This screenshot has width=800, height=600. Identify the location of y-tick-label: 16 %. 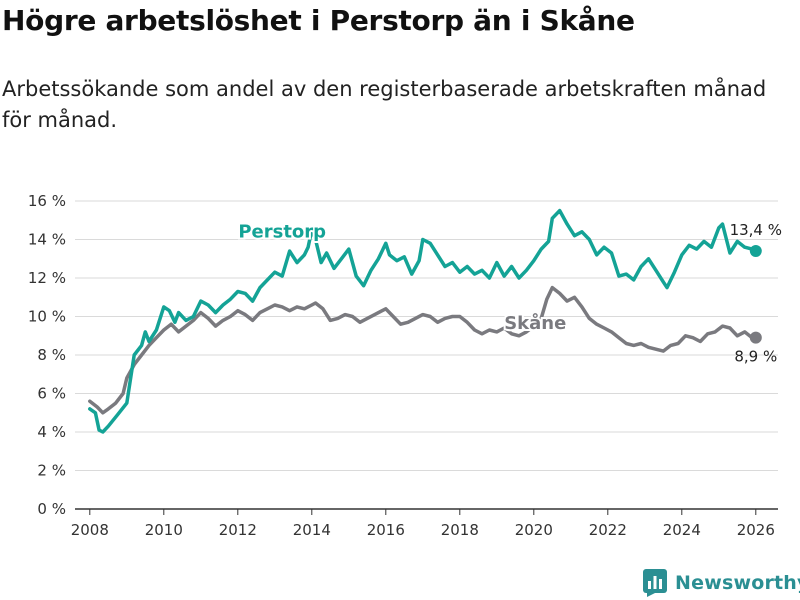
(47, 201).